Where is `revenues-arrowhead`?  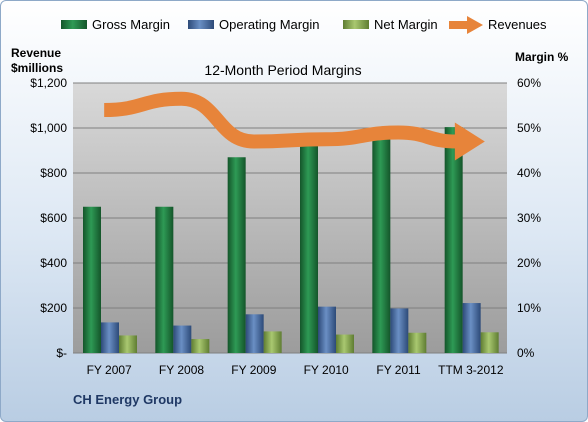
revenues-arrowhead is located at coordinates (469, 141).